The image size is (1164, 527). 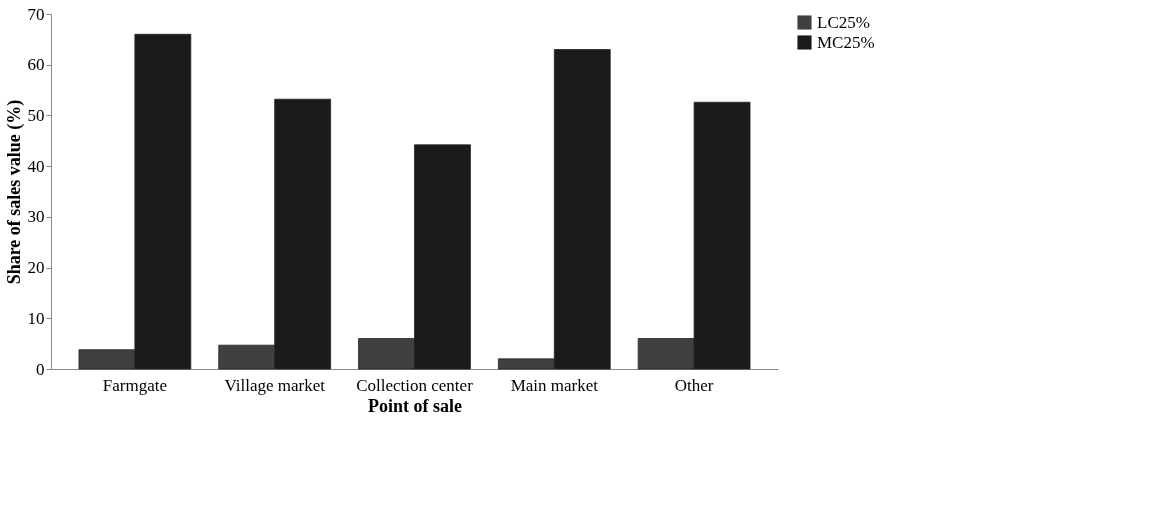 What do you see at coordinates (36, 115) in the screenshot?
I see `y-tick-label: 50` at bounding box center [36, 115].